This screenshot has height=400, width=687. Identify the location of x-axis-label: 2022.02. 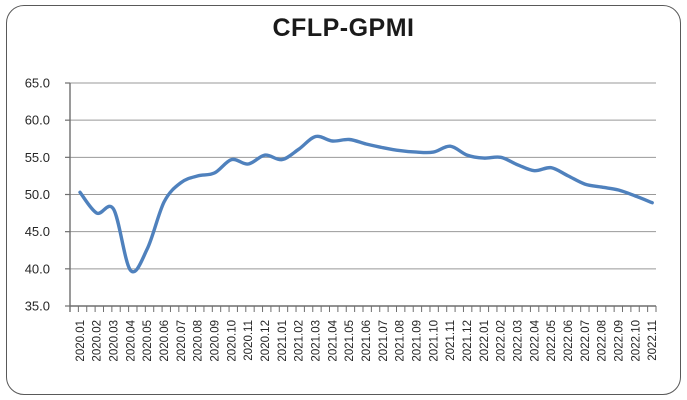
(502, 341).